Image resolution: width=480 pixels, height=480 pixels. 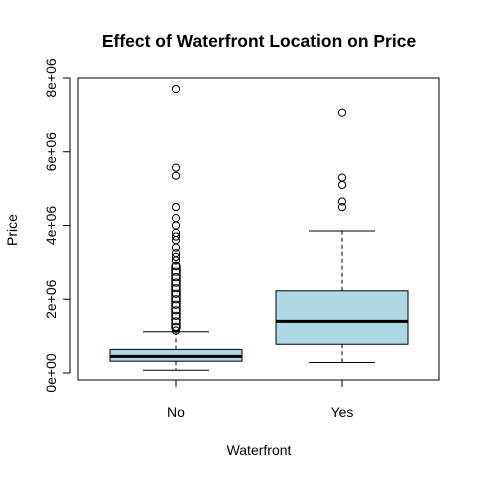 What do you see at coordinates (51, 152) in the screenshot?
I see `y-tick-label: 6e+06` at bounding box center [51, 152].